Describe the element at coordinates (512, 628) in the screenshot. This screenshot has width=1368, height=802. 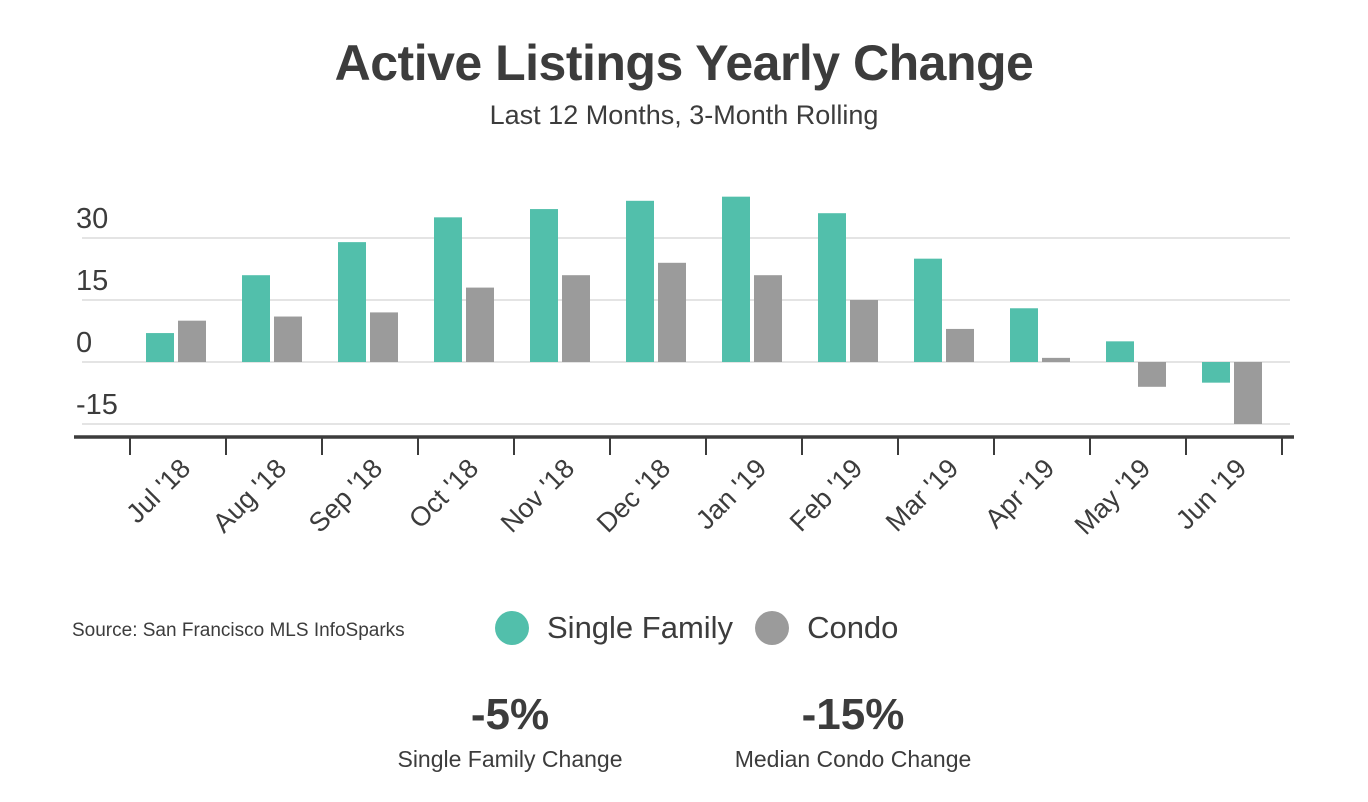
I see `single-family-swatch` at that location.